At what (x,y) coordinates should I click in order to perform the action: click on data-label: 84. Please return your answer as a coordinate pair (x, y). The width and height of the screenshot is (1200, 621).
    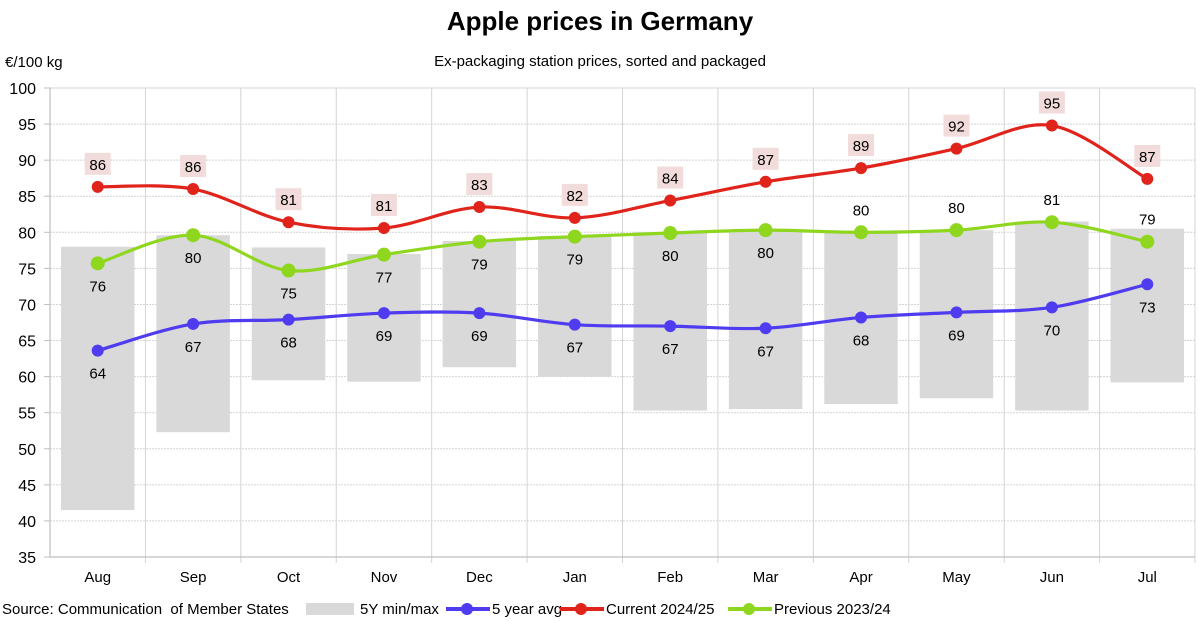
    Looking at the image, I should click on (670, 179).